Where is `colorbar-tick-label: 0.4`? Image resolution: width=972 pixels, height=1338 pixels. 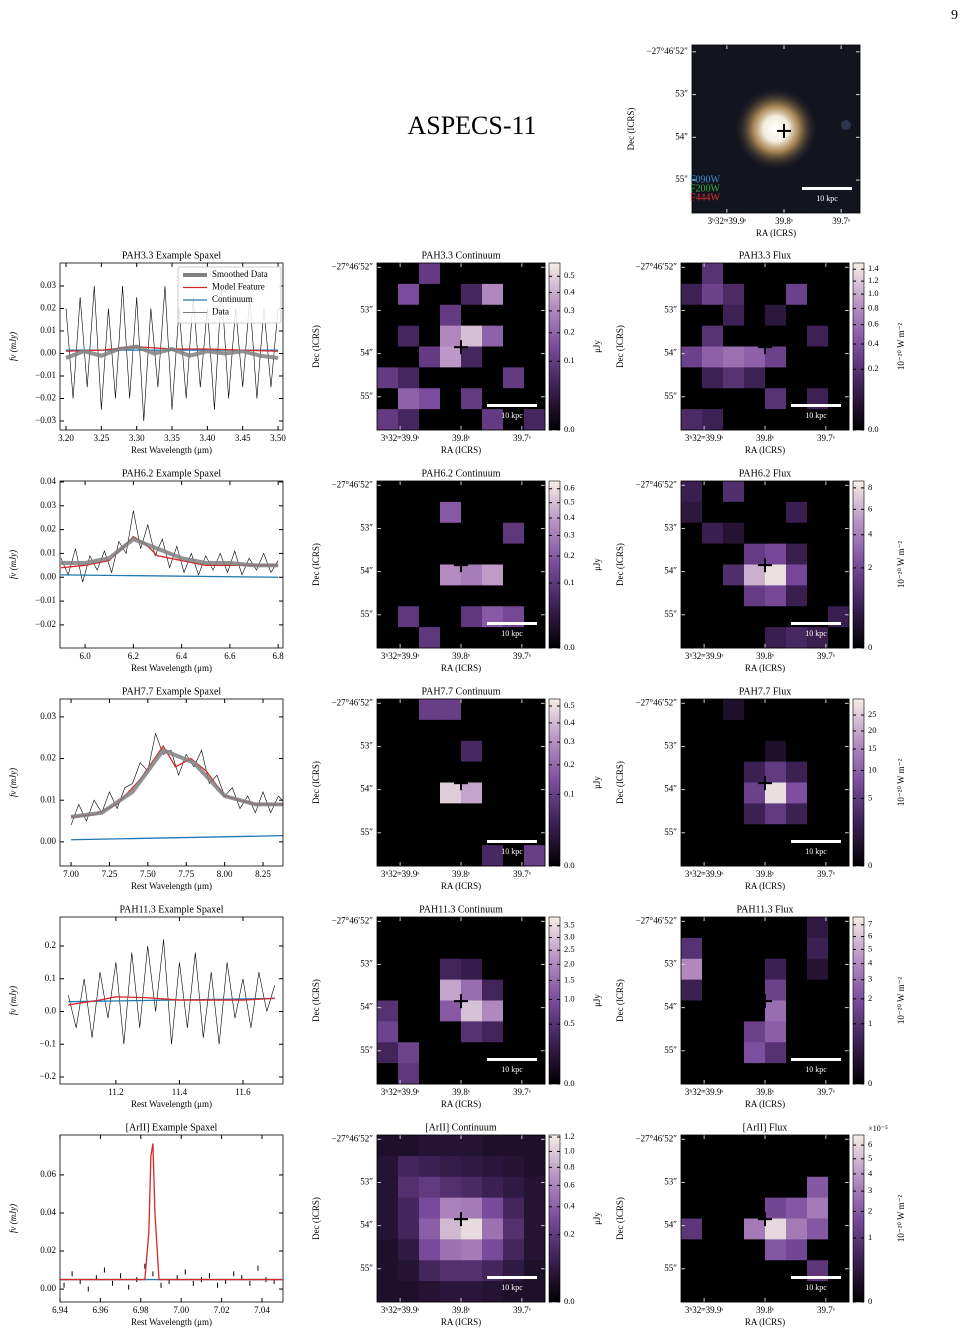 colorbar-tick-label: 0.4 is located at coordinates (569, 517).